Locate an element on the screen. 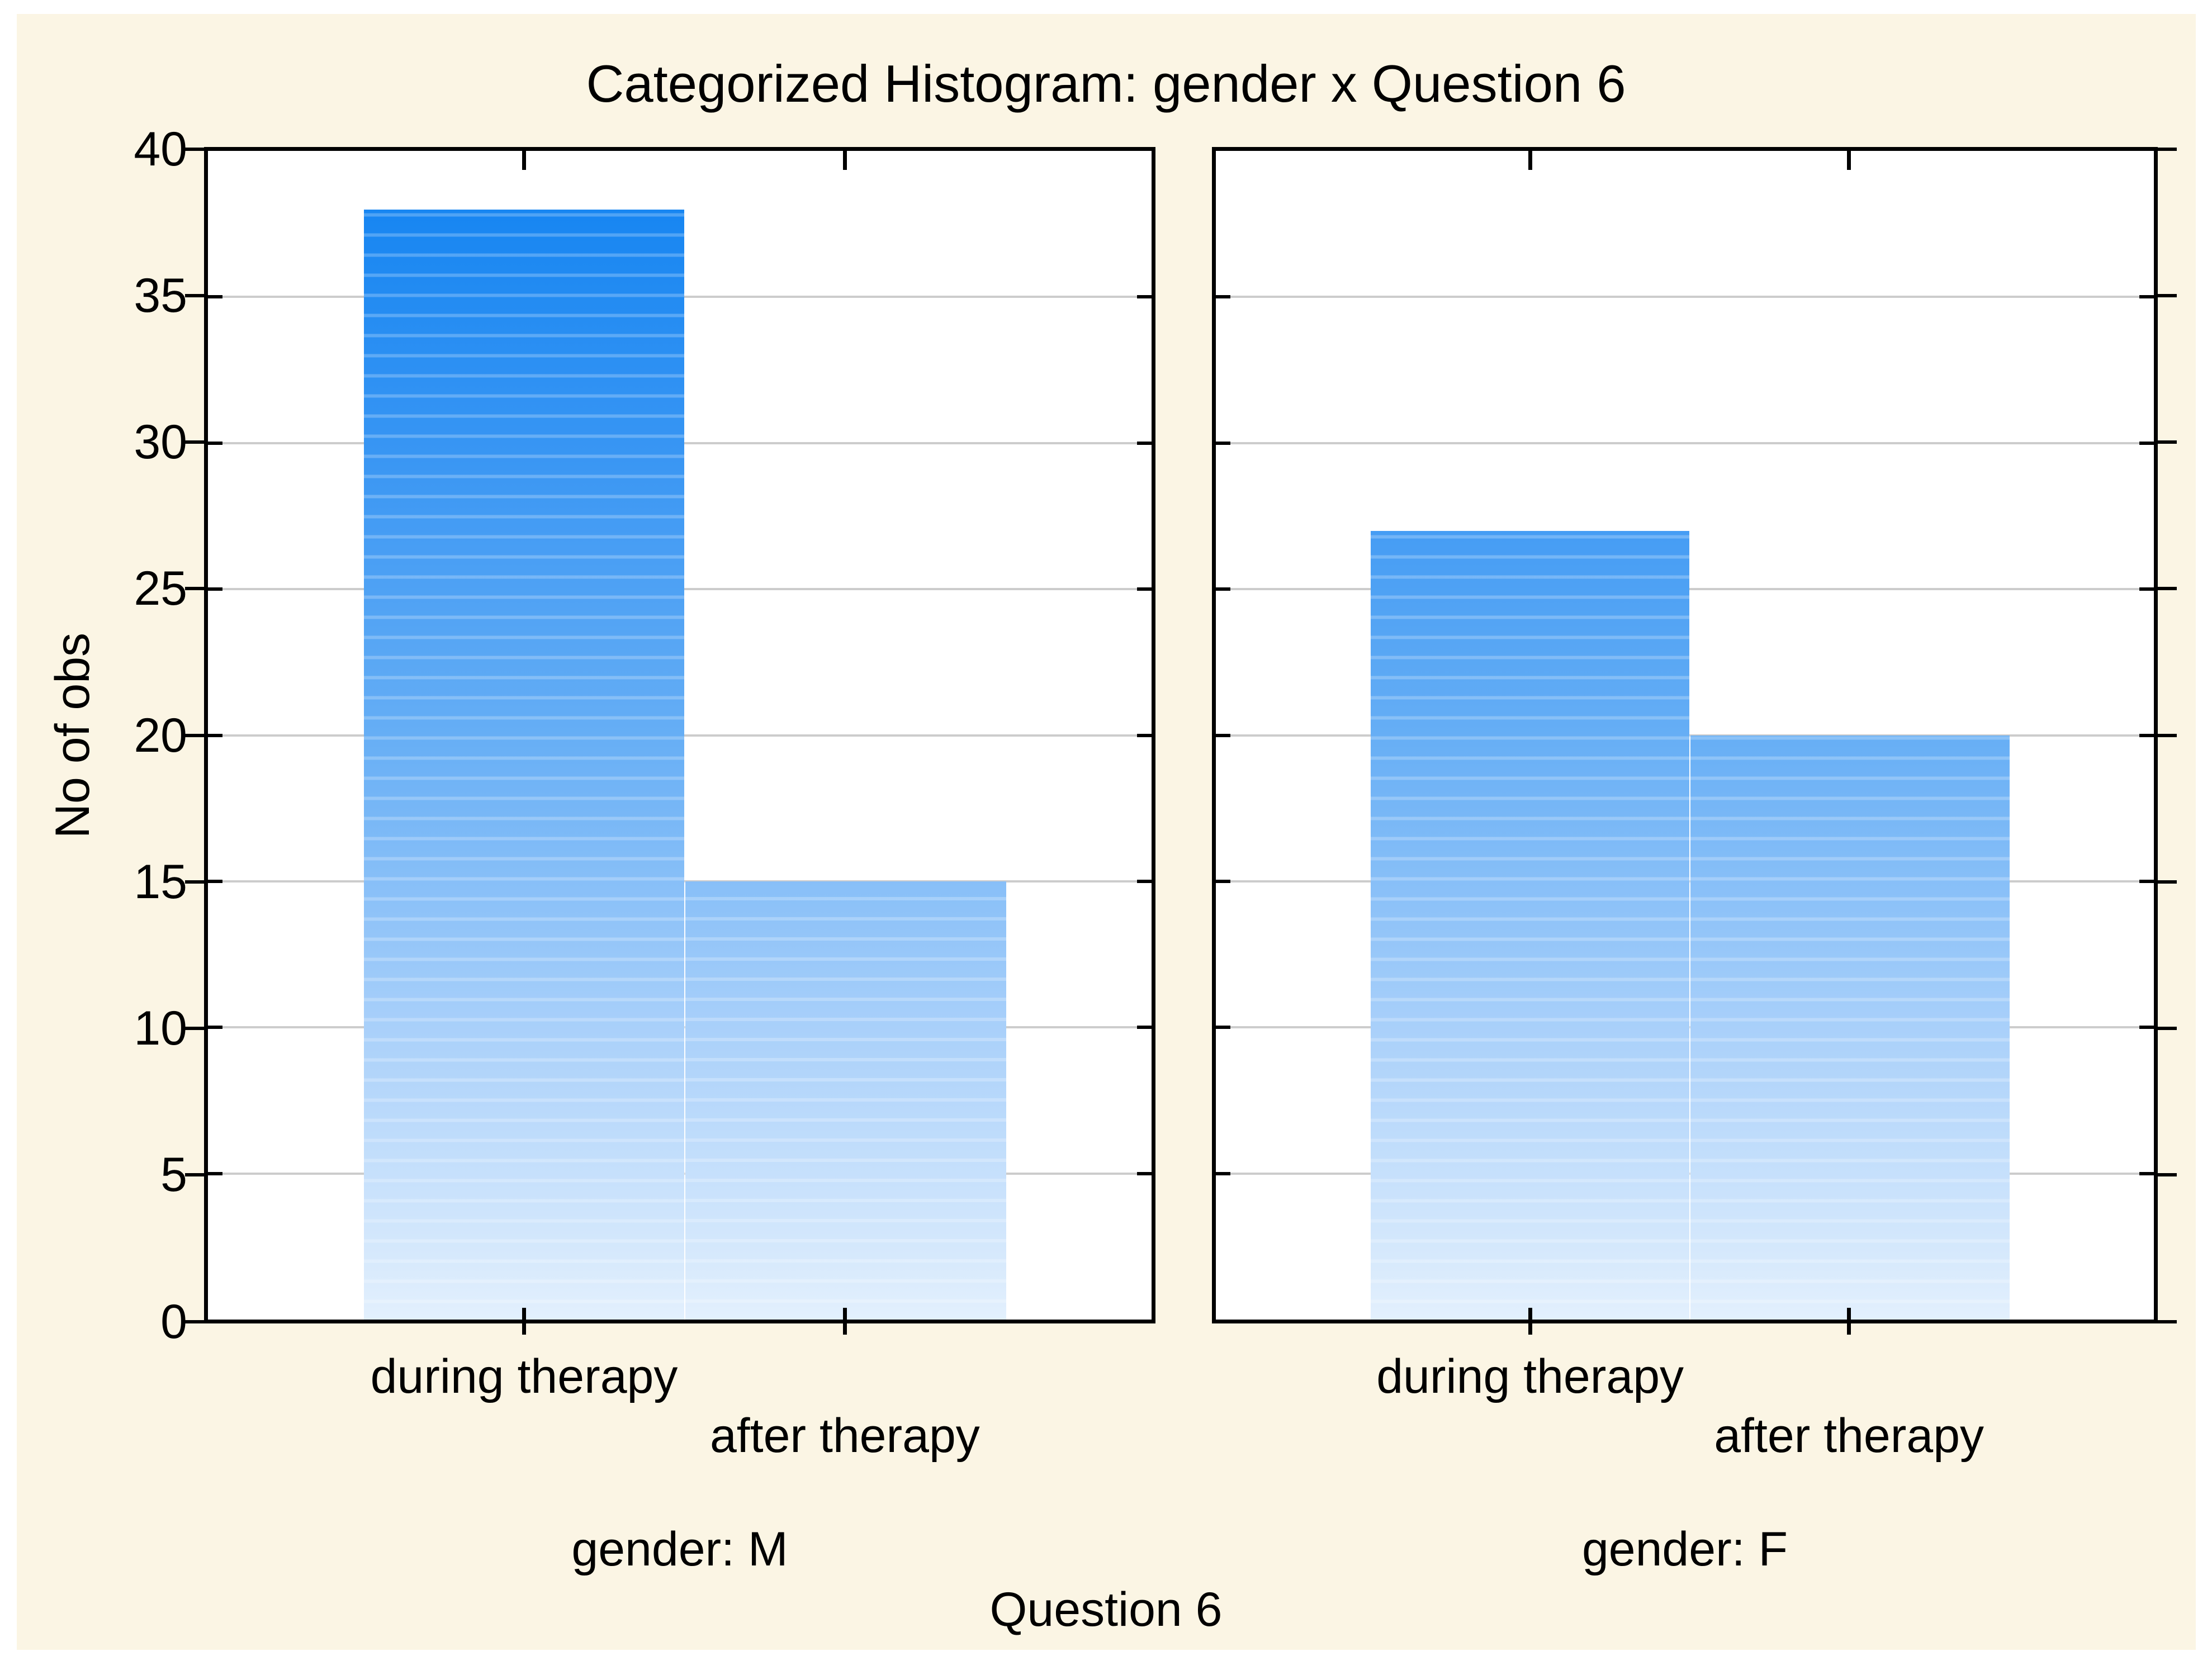 The image size is (2212, 1675). histogram-bar-during-therapy-f is located at coordinates (1530, 925).